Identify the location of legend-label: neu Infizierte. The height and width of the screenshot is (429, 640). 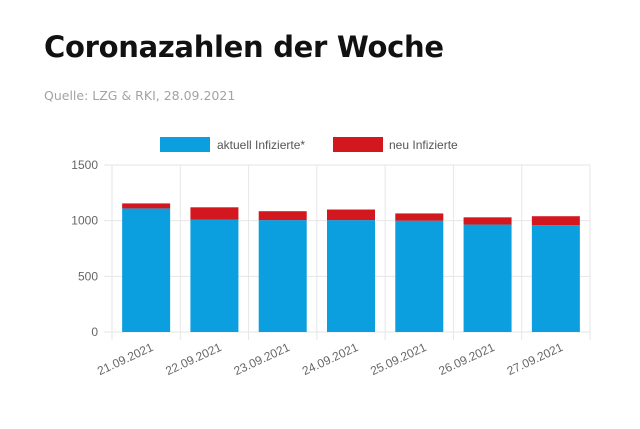
(423, 145).